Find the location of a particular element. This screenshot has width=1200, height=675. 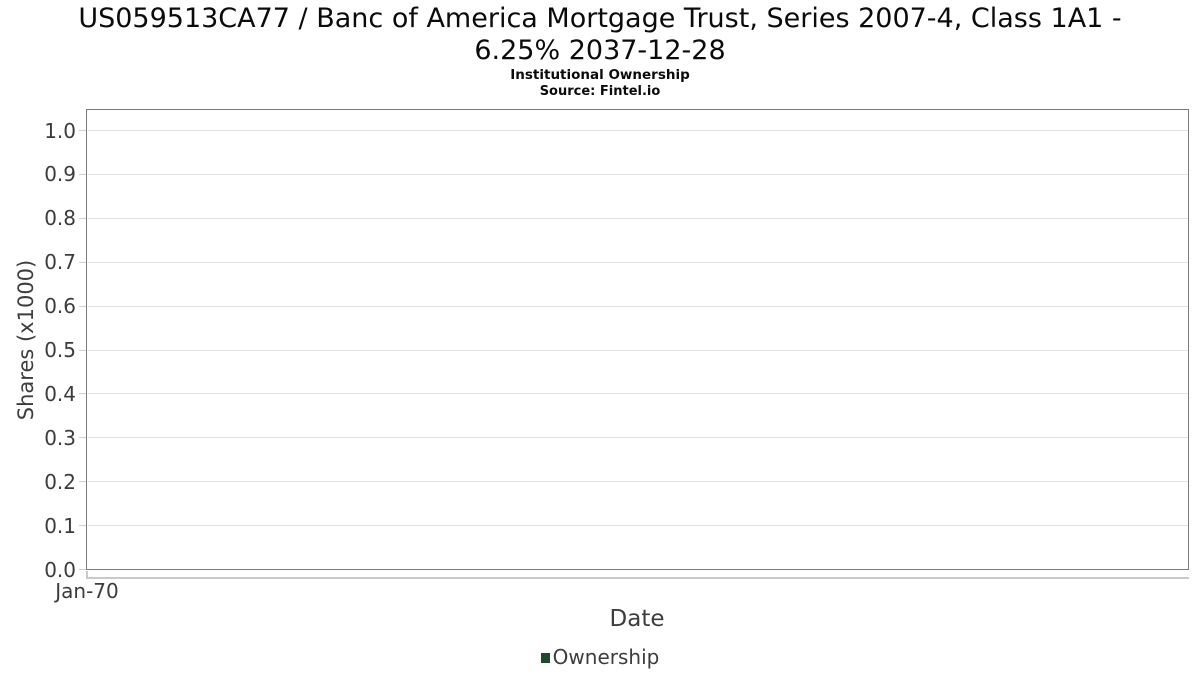

legend-entry-ownership: Ownership is located at coordinates (600, 657).